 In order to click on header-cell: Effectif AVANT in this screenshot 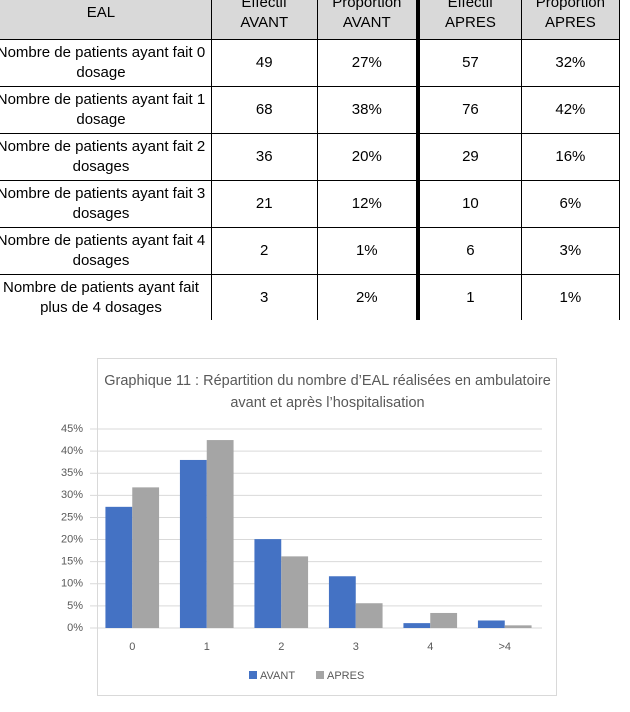, I will do `click(264, 20)`.